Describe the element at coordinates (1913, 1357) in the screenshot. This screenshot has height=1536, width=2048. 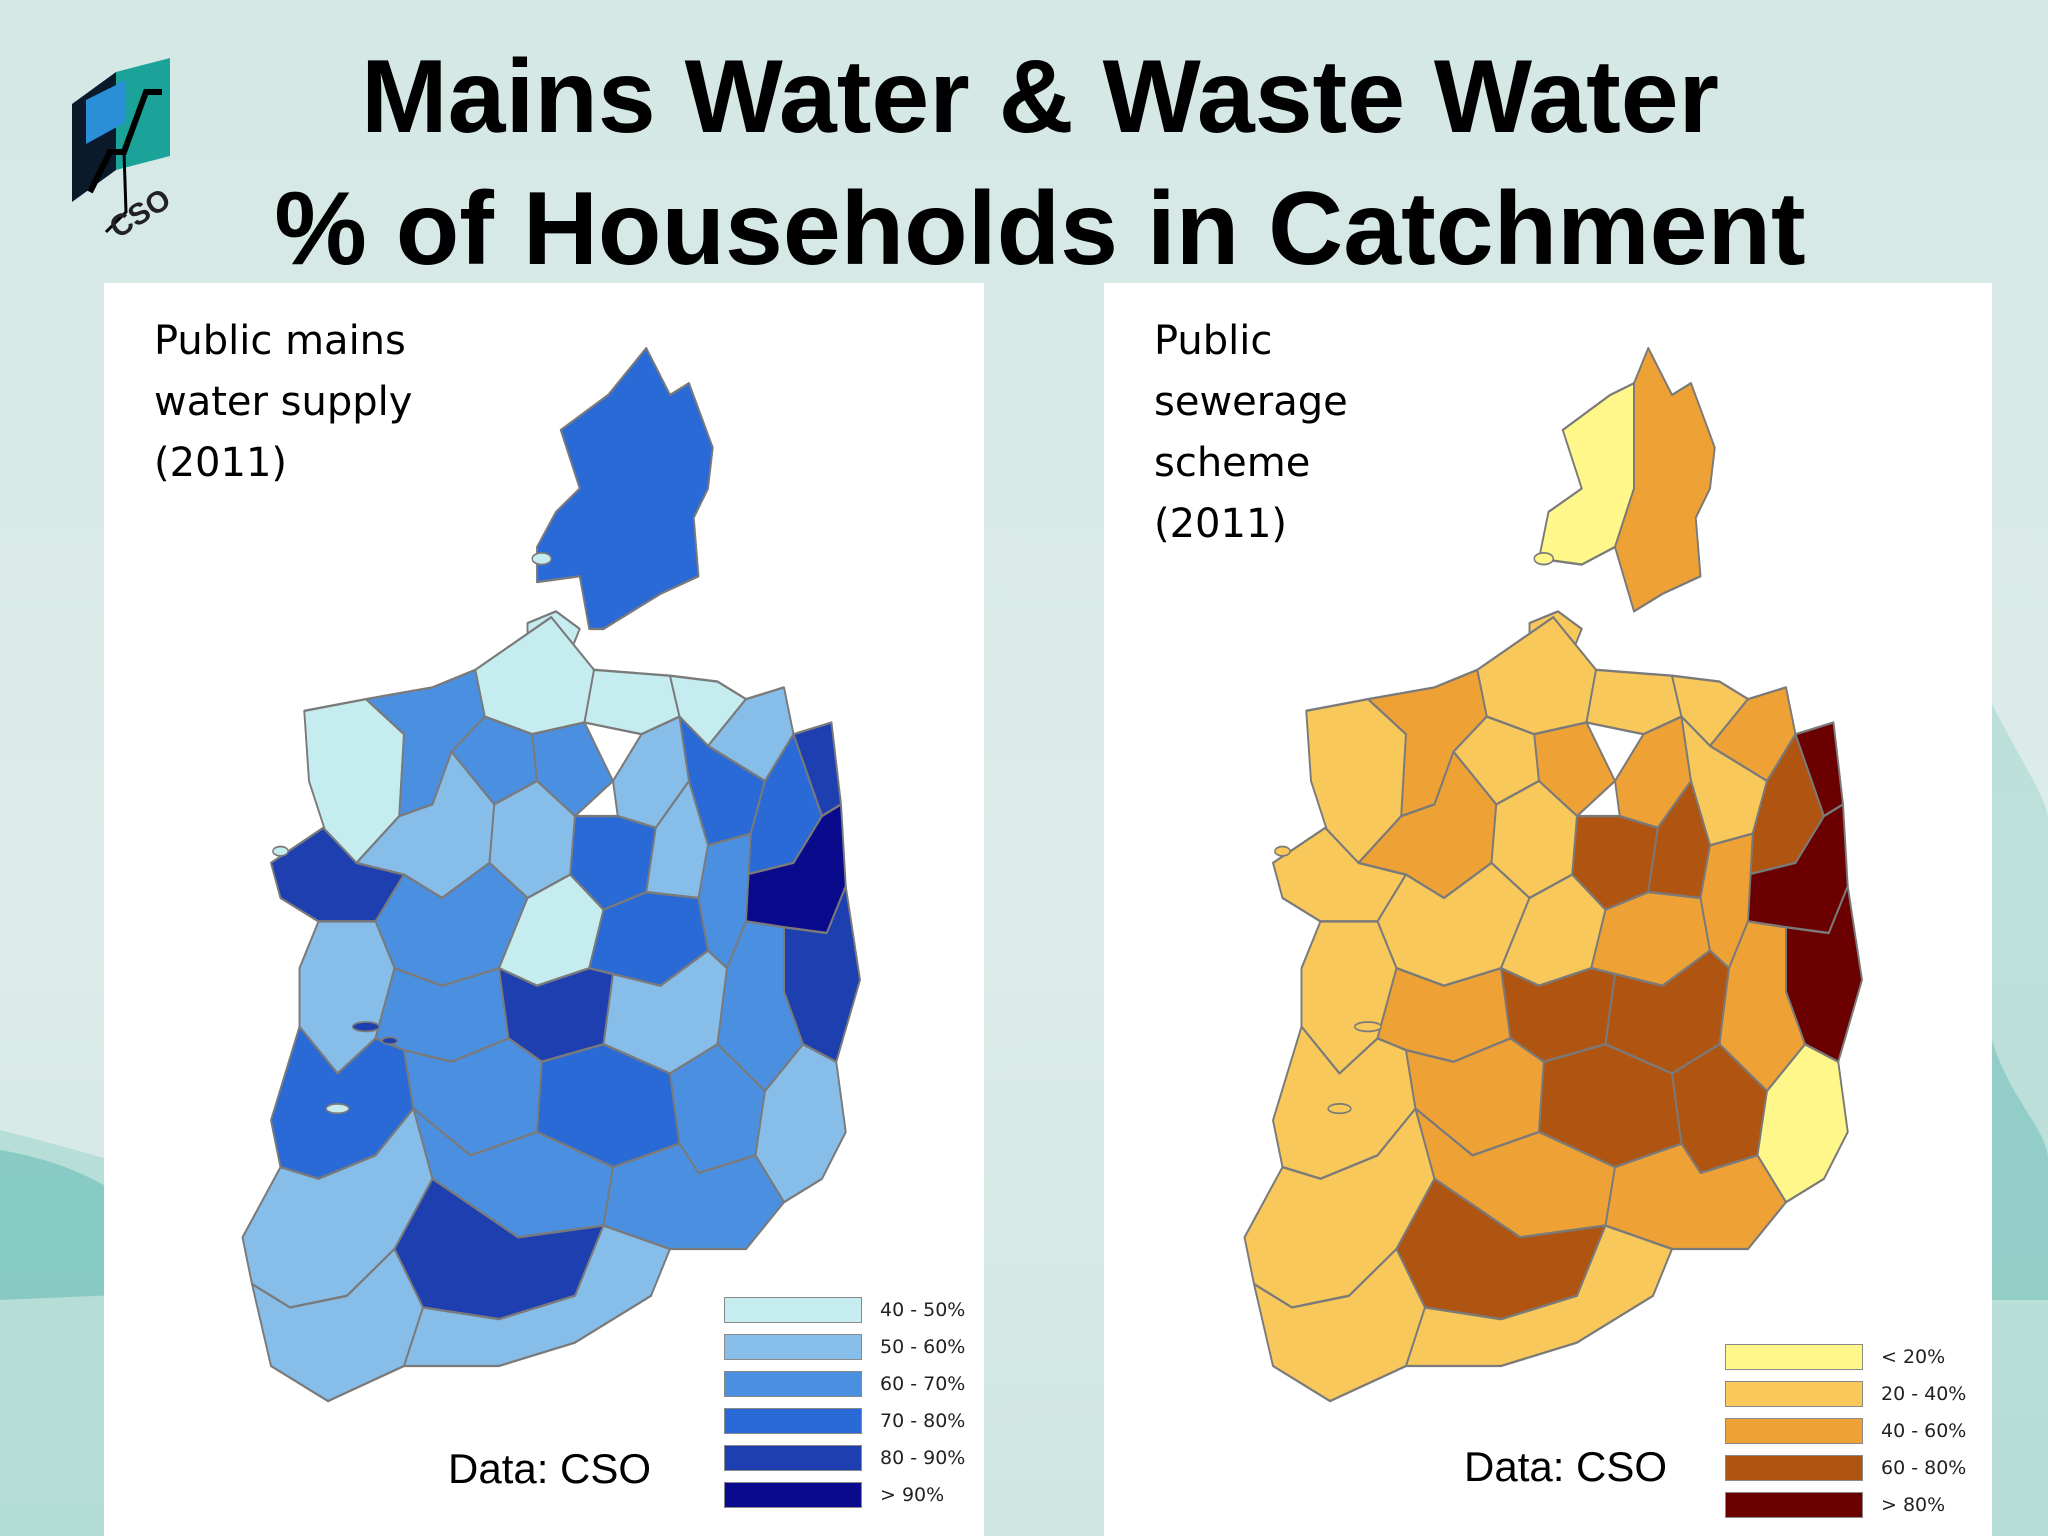
I see `legend-label: < 20%` at that location.